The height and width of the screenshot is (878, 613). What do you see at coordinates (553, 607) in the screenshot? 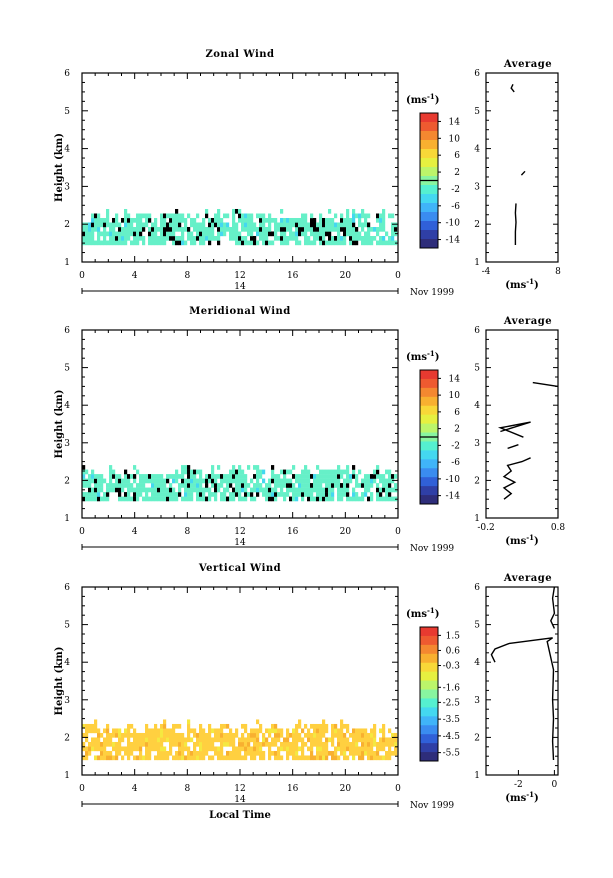
I see `average-line` at bounding box center [553, 607].